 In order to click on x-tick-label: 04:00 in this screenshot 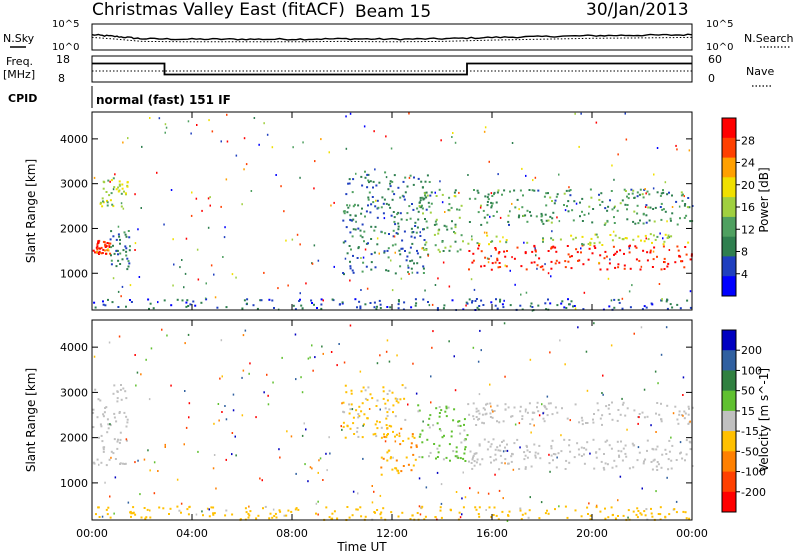, I will do `click(192, 533)`.